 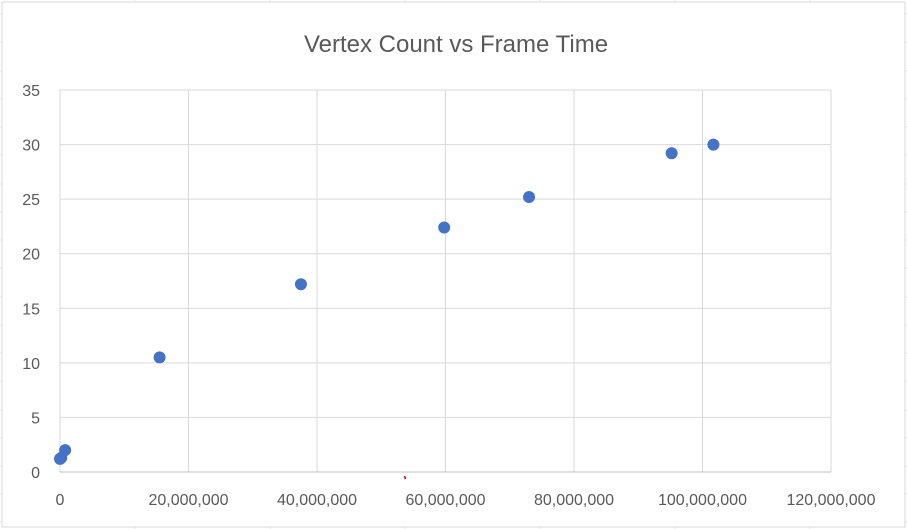 I want to click on y-tick-label: 5, so click(x=35, y=418).